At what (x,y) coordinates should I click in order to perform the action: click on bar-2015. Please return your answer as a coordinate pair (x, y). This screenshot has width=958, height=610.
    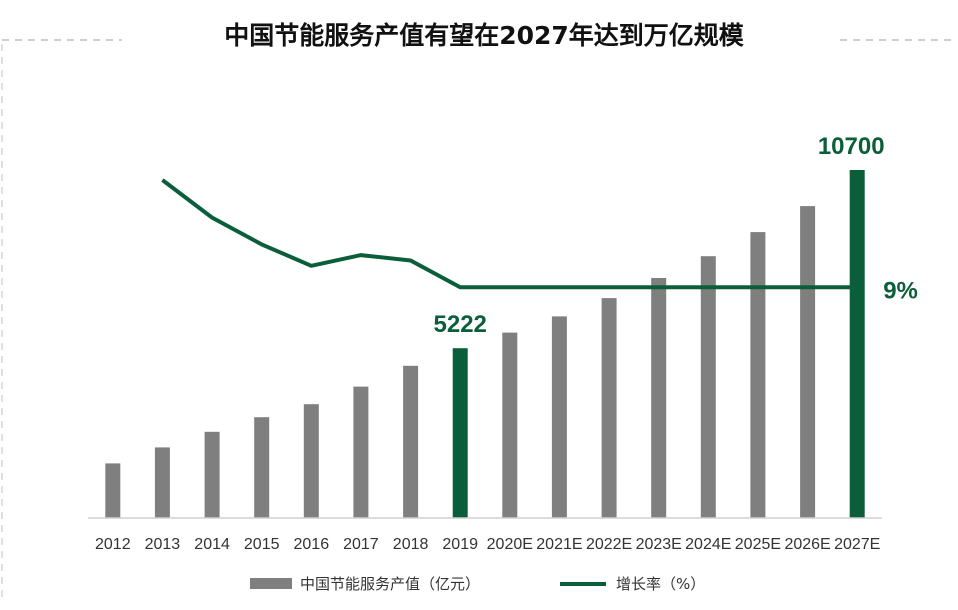
    Looking at the image, I should click on (262, 467).